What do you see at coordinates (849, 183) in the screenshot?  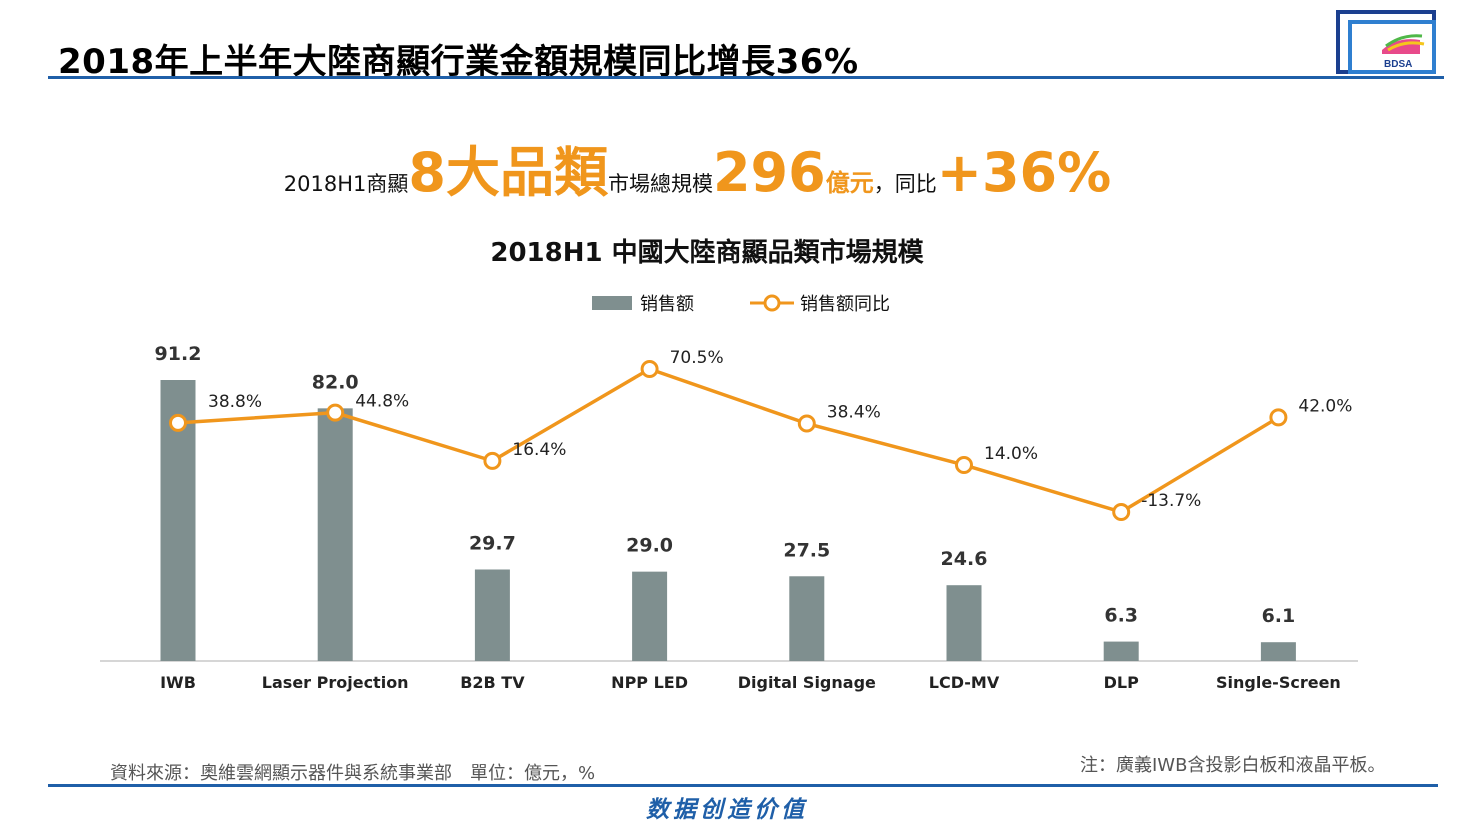 I see `headline-unit: 億元` at bounding box center [849, 183].